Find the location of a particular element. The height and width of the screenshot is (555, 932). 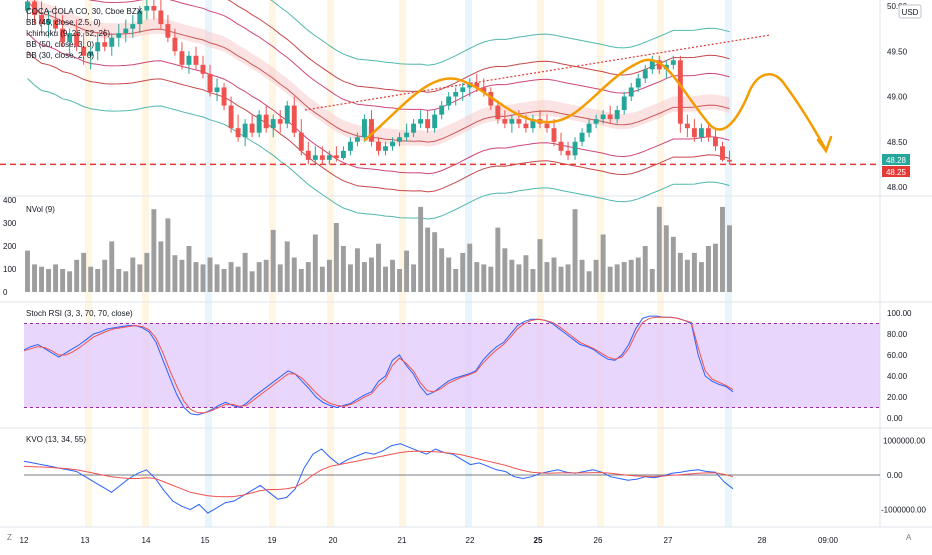

legend-bb50: BB (50, close, 3, 0) is located at coordinates (60, 44).